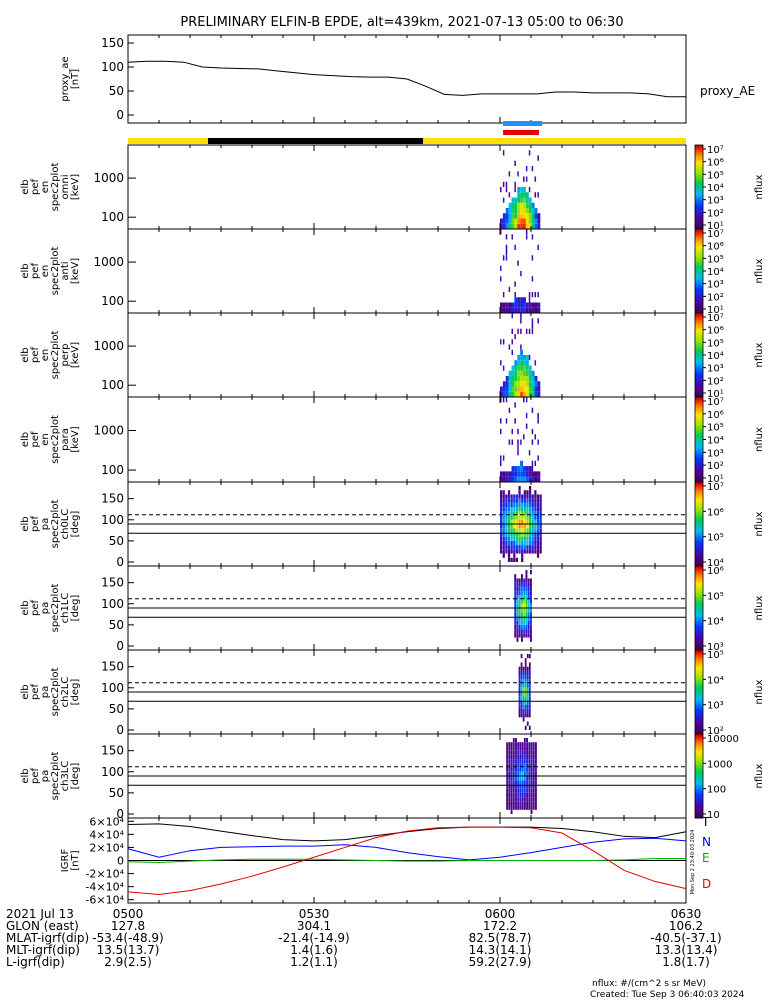  I want to click on x-row-value: 1.4(1.6), so click(314, 950).